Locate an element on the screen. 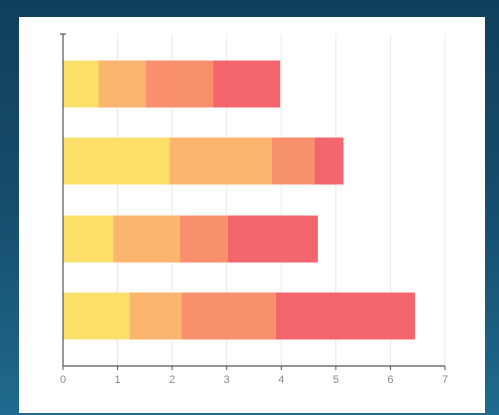 The image size is (499, 415). bar-segment-row1-series1 is located at coordinates (81, 84).